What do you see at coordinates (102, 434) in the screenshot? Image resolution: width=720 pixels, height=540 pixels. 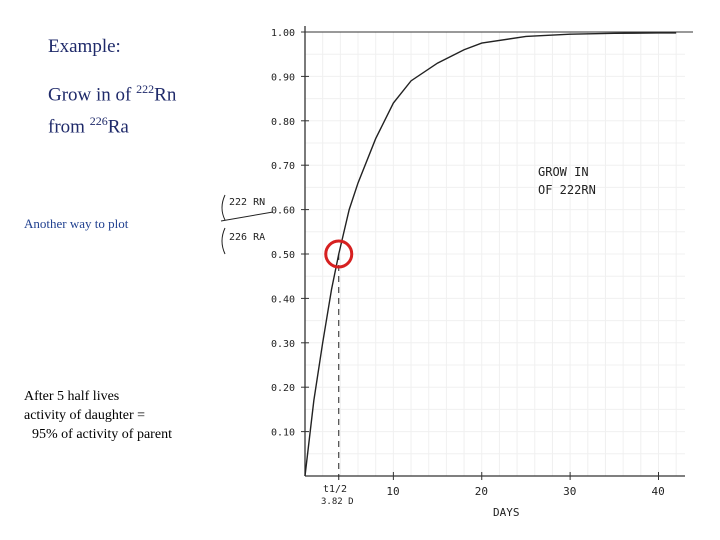 I see `bottom-note-line-3: 95% of activity of parent` at bounding box center [102, 434].